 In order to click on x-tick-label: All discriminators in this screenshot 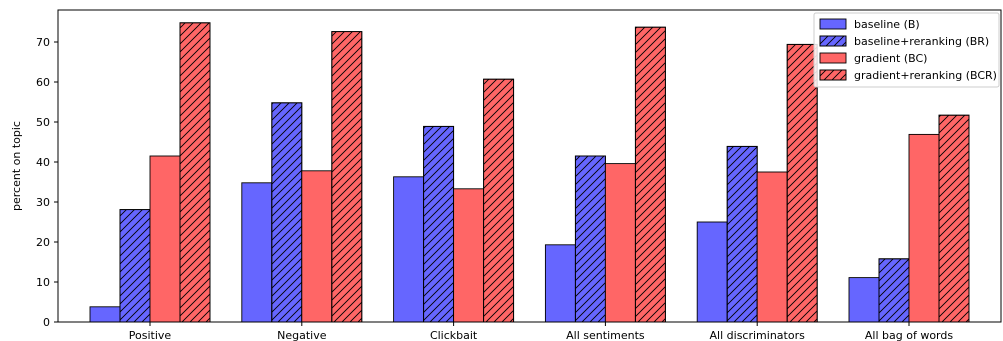, I will do `click(758, 335)`.